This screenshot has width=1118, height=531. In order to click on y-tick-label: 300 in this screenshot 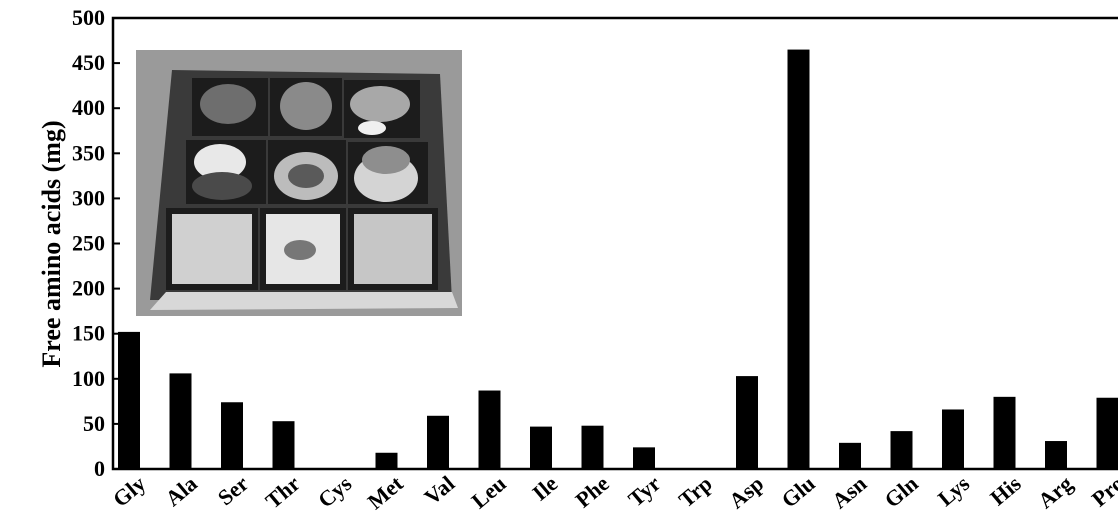, I will do `click(88, 197)`.